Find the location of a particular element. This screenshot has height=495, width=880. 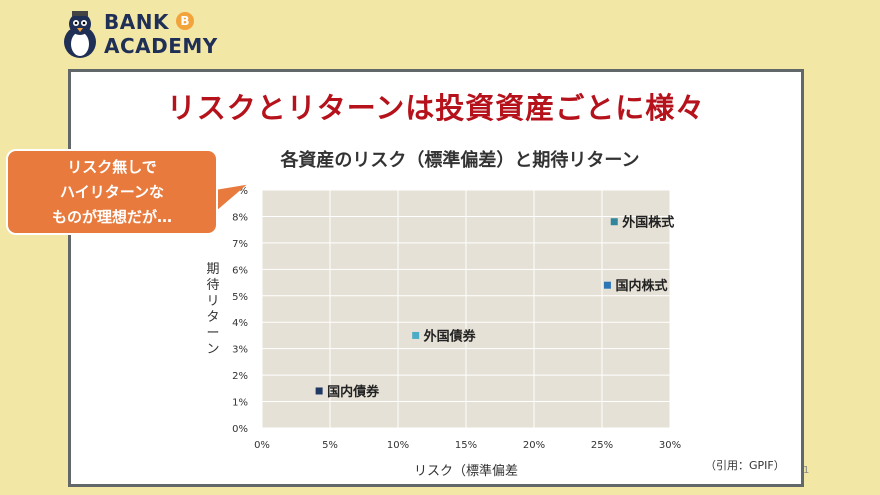

y-tick-label: 0% is located at coordinates (240, 429).